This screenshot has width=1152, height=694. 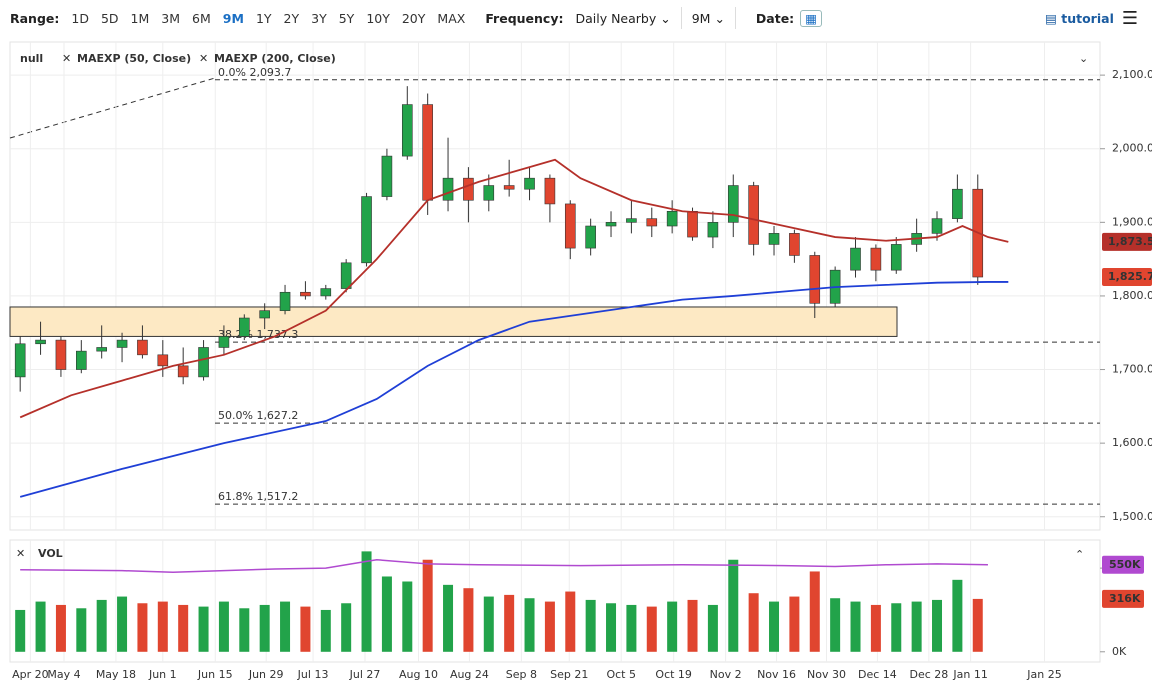 What do you see at coordinates (504, 566) in the screenshot?
I see `volume-ma` at bounding box center [504, 566].